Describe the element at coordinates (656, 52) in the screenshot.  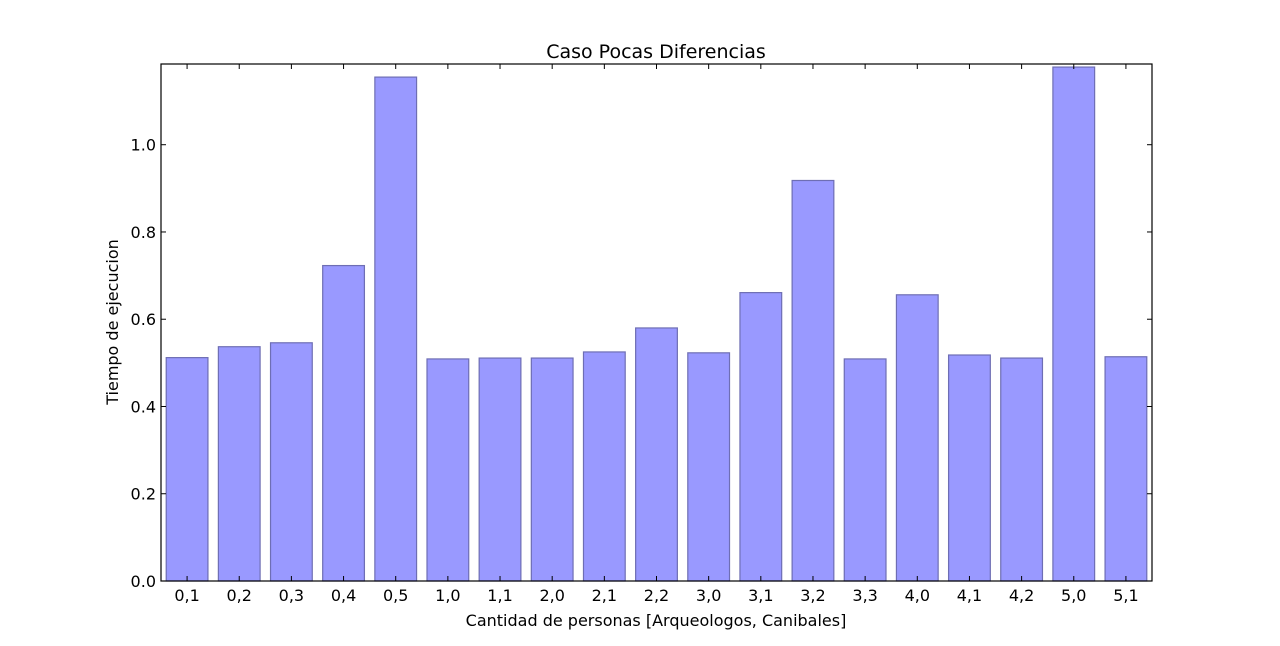
I see `chart-title: Caso Pocas Diferencias` at that location.